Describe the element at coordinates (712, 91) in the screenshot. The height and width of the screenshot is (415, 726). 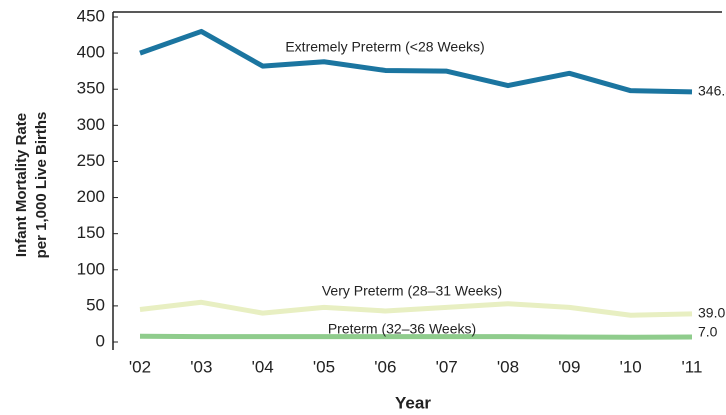
I see `value-label: 346.3` at that location.